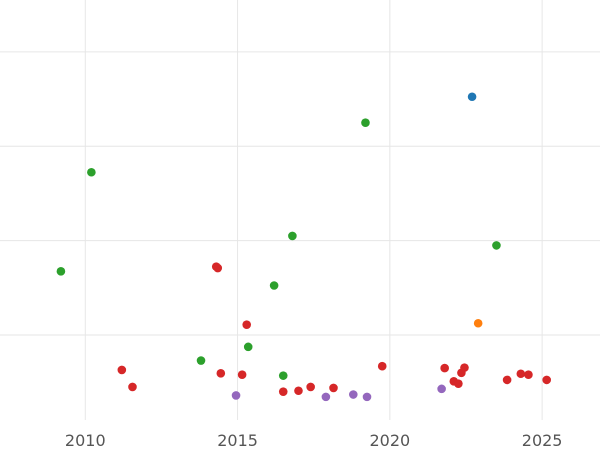 The width and height of the screenshot is (600, 450). I want to click on x-tick-label: 2010, so click(85, 440).